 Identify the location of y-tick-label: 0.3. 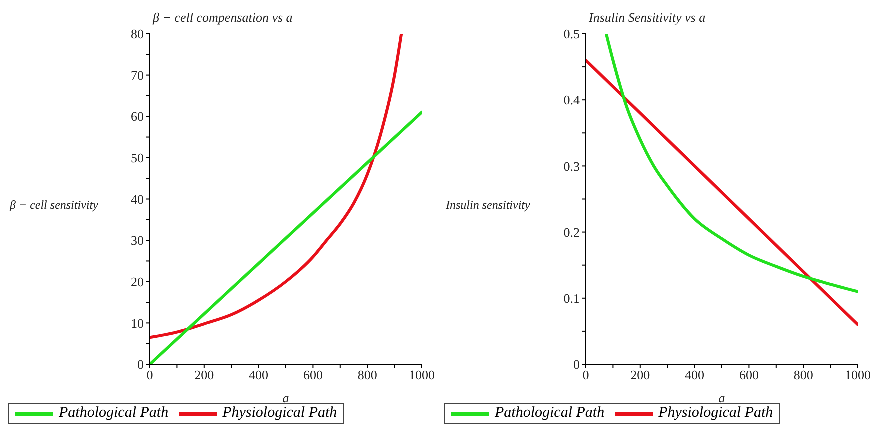
(572, 166).